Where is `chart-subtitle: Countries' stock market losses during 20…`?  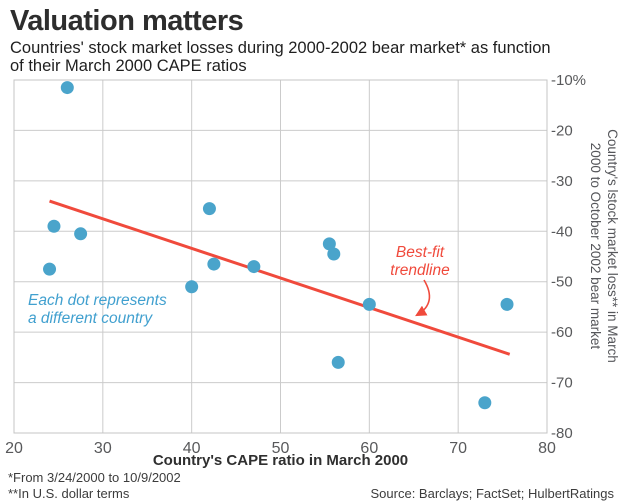
chart-subtitle: Countries' stock market losses during 20… is located at coordinates (310, 57).